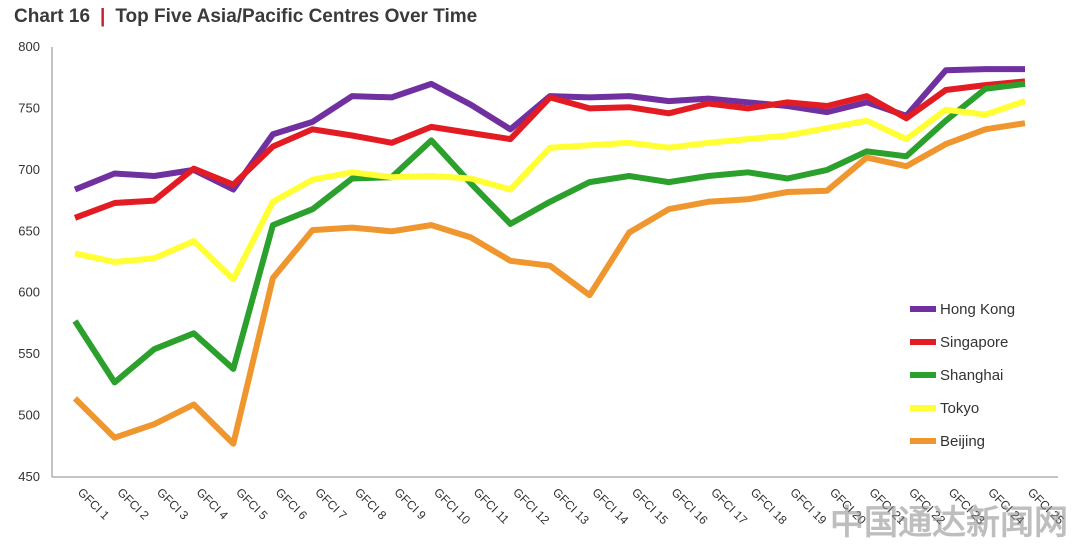 This screenshot has height=550, width=1080. Describe the element at coordinates (29, 292) in the screenshot. I see `y-tick-label: 600` at that location.